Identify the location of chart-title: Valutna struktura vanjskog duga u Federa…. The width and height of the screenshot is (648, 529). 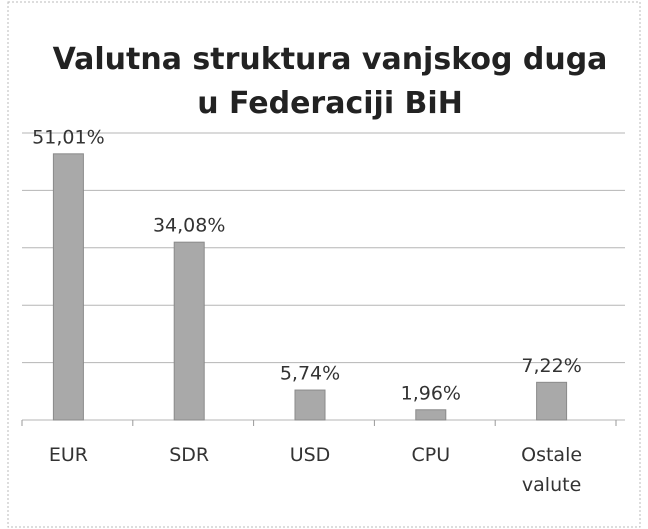
(330, 81).